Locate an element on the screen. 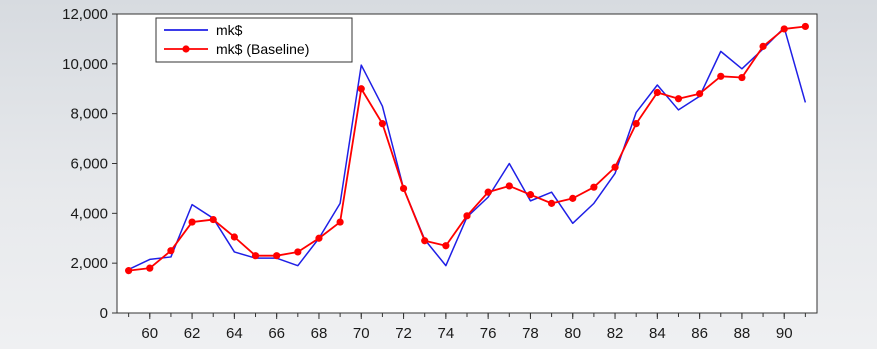  x-tick-label: 70 is located at coordinates (361, 333).